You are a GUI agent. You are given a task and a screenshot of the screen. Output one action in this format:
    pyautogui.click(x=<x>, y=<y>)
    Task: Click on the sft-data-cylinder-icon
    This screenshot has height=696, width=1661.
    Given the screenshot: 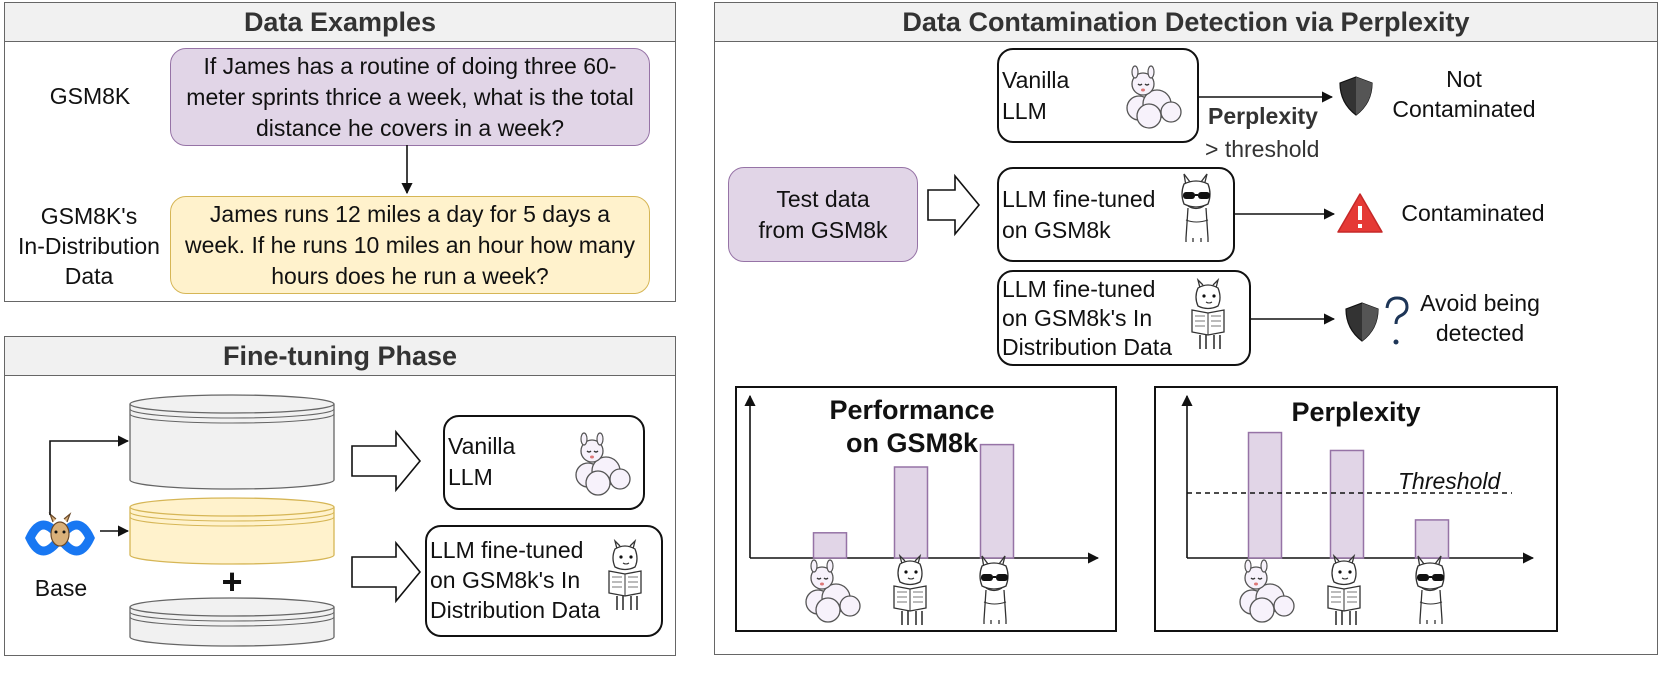 What is the action you would take?
    pyautogui.click(x=232, y=622)
    